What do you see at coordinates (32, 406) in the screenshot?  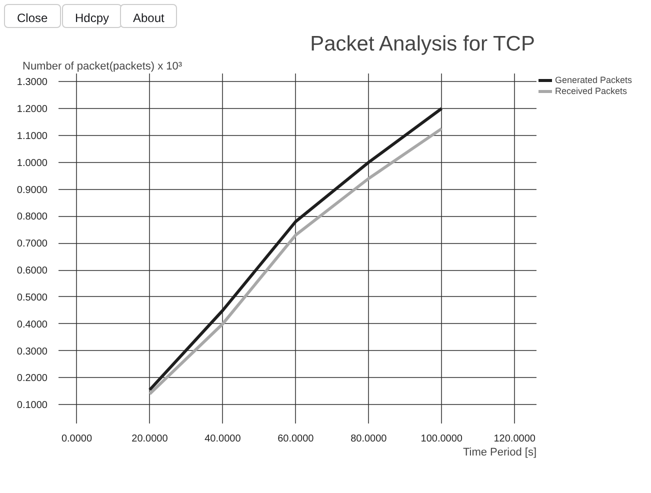 I see `y-tick-label: 0.1000` at bounding box center [32, 406].